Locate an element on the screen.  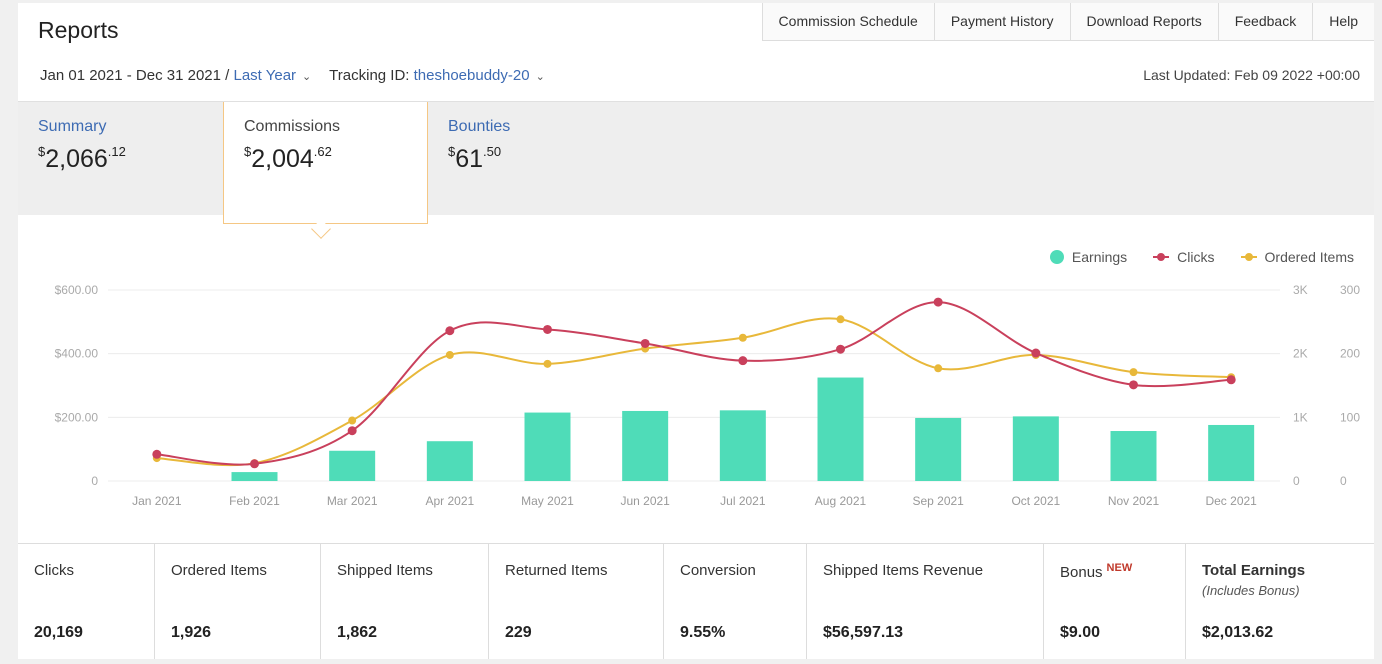
tab-commissions: Commissions $2,004.62 is located at coordinates (325, 163).